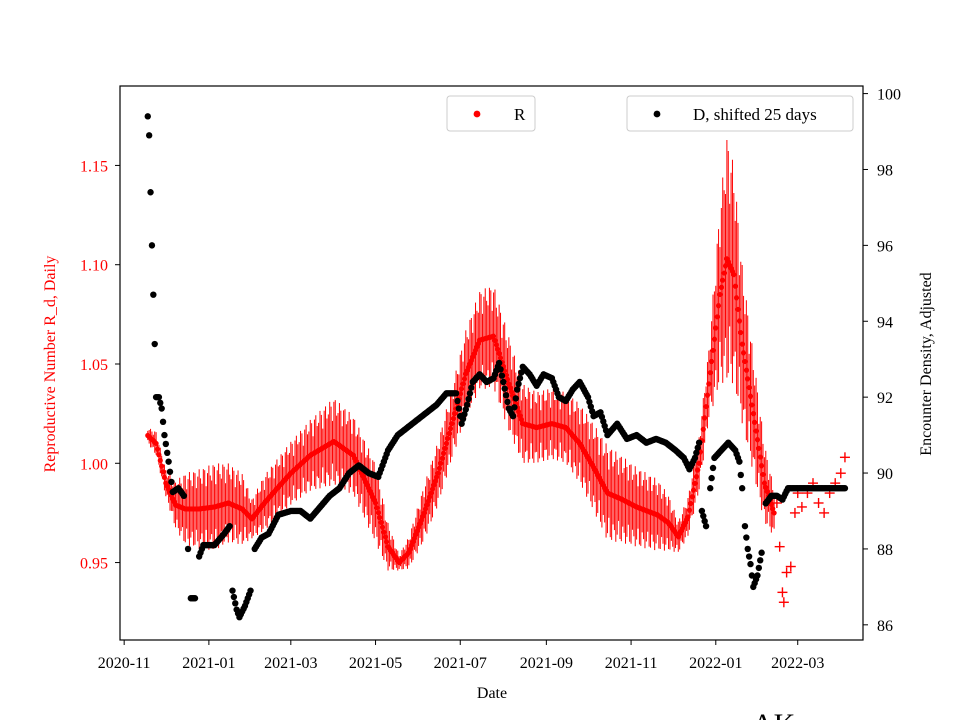 This screenshot has width=960, height=720. I want to click on y-right-tick-label: 96, so click(885, 246).